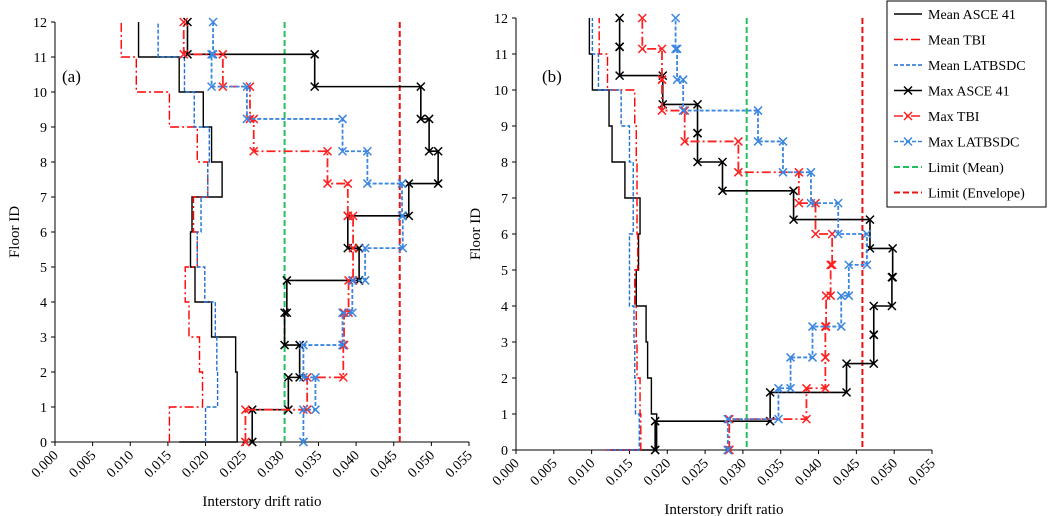 This screenshot has width=1050, height=516. What do you see at coordinates (43, 128) in the screenshot?
I see `panel-a-y-tick-label: 9` at bounding box center [43, 128].